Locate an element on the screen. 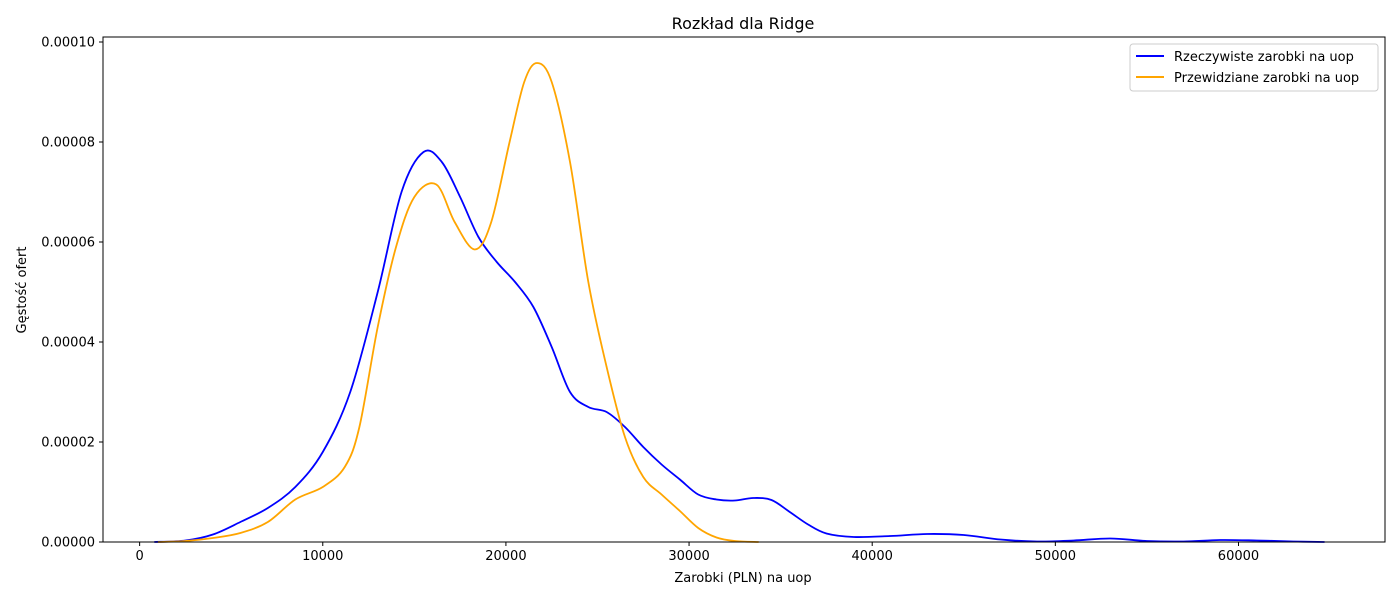 This screenshot has width=1400, height=600. x-tick-label: 40000 is located at coordinates (872, 556).